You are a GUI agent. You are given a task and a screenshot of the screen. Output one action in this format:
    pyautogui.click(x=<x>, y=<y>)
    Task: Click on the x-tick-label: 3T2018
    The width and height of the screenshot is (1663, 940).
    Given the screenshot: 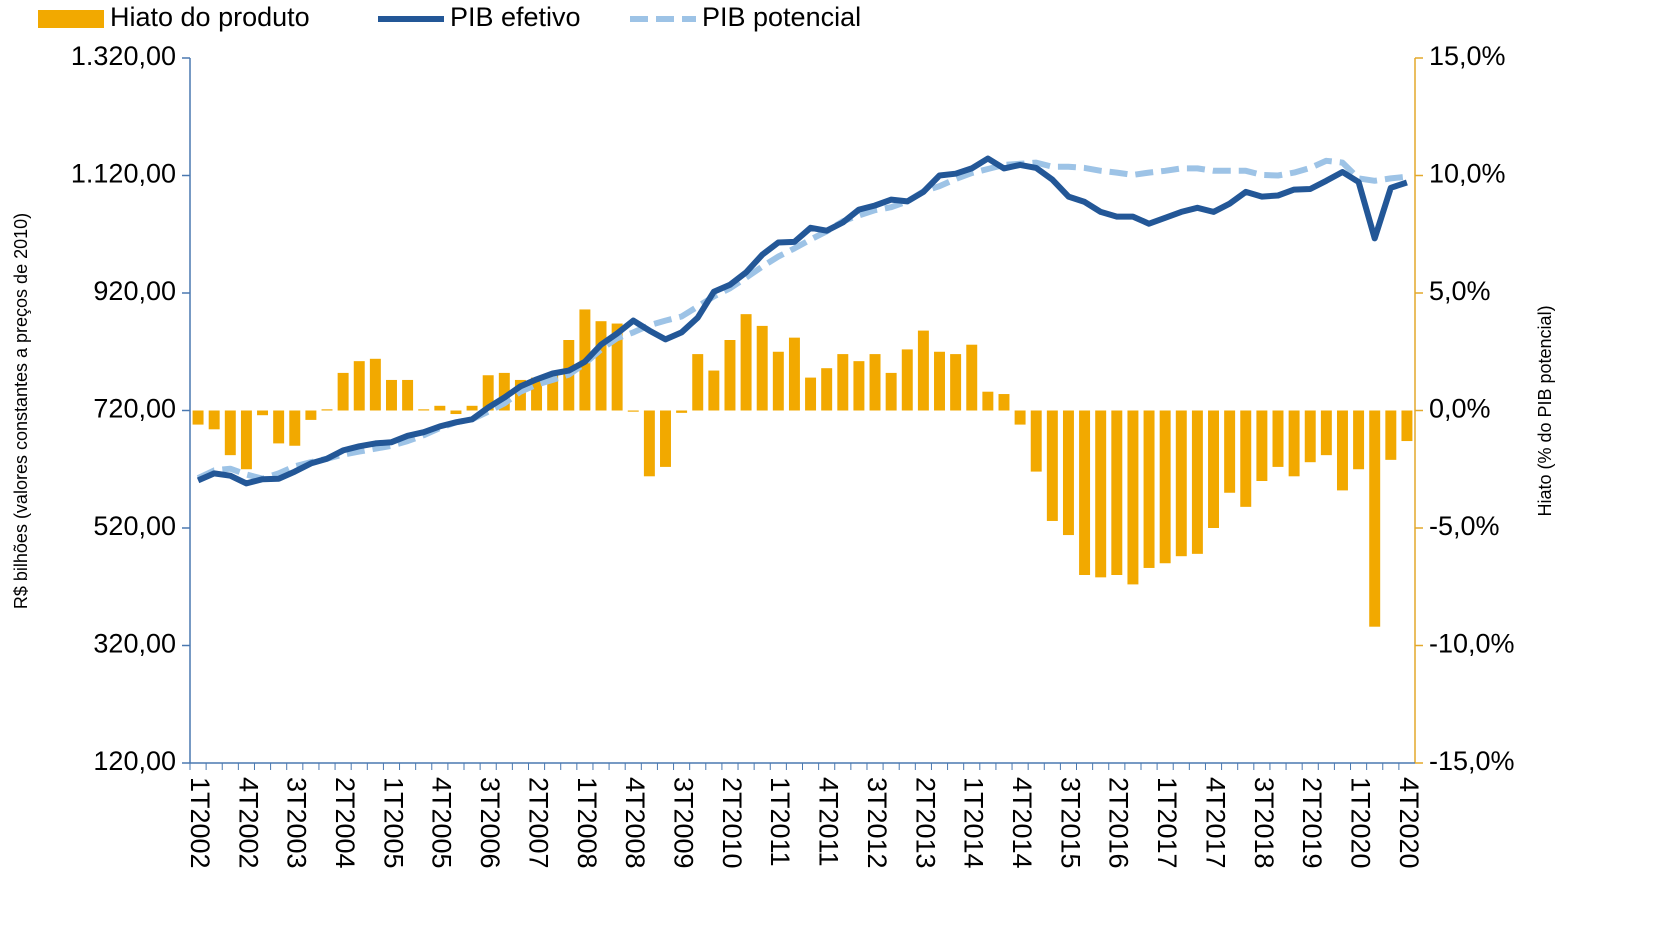 What is the action you would take?
    pyautogui.click(x=1264, y=823)
    